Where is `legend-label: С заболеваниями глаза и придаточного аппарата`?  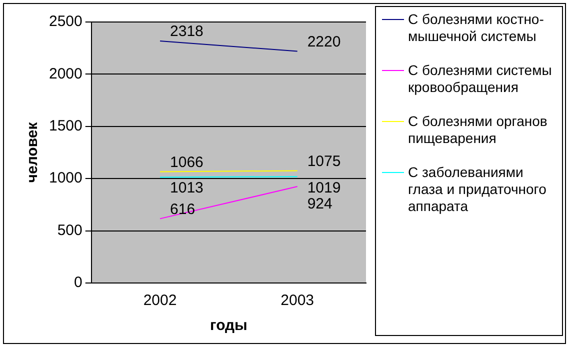
legend-label: С заболеваниями глаза и придаточного аппарата is located at coordinates (478, 189).